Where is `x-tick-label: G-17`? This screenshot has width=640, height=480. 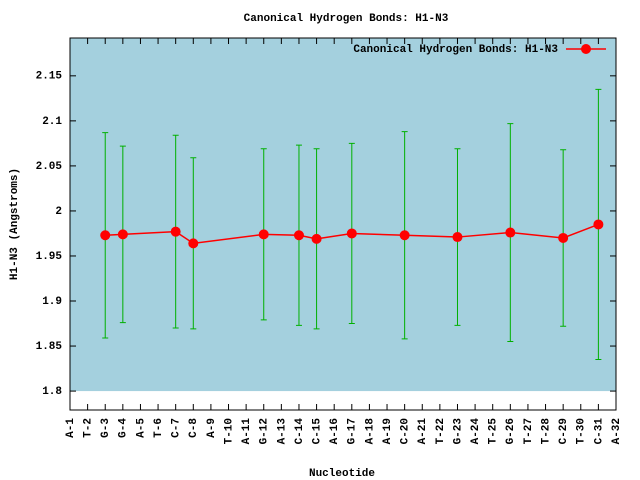 x-tick-label: G-17 is located at coordinates (353, 431).